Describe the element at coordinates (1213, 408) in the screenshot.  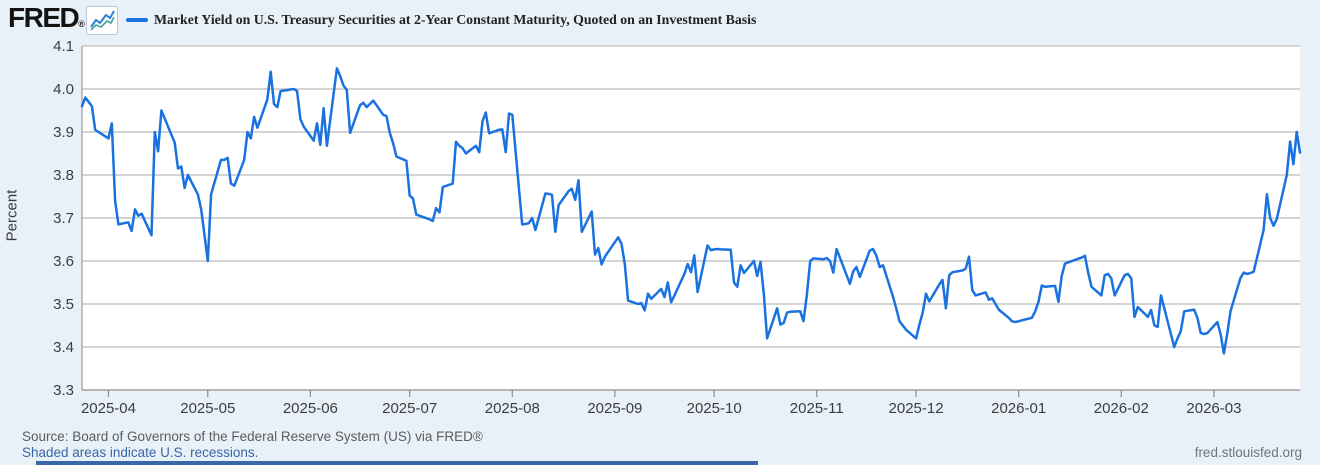
I see `x-tick-label: 2026-03` at that location.